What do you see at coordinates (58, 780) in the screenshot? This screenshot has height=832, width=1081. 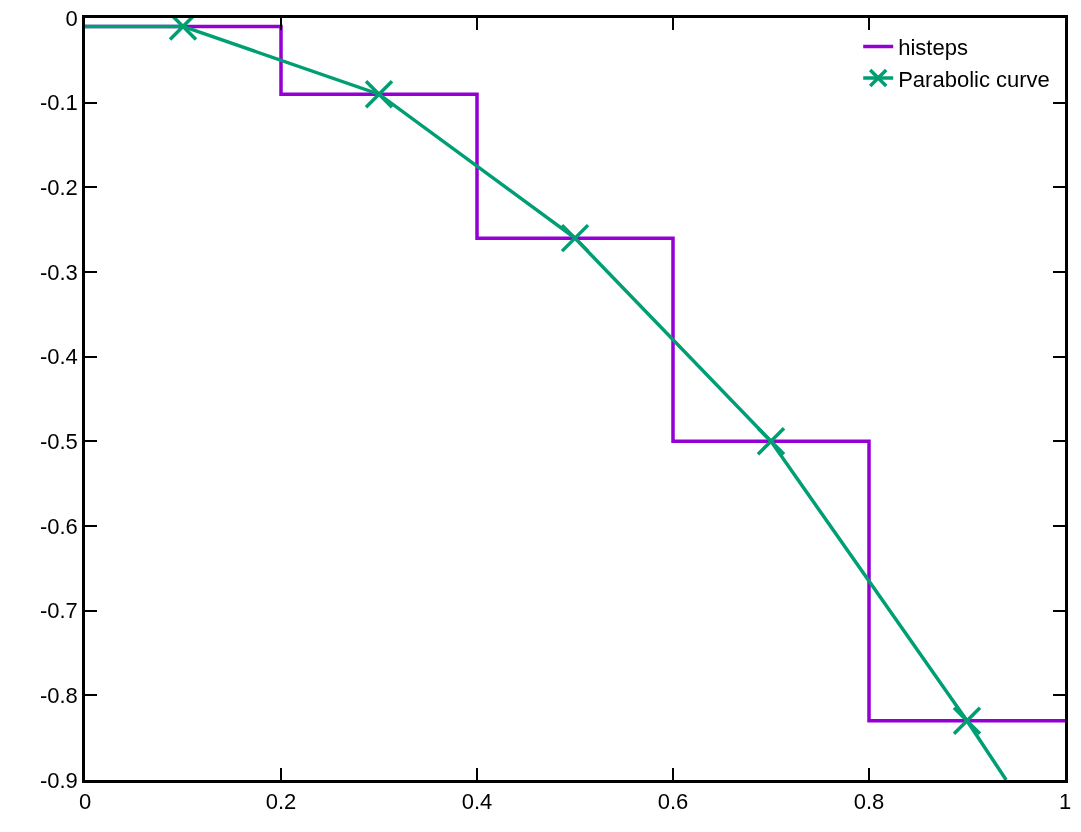 I see `y-tick-label: -0.9` at bounding box center [58, 780].